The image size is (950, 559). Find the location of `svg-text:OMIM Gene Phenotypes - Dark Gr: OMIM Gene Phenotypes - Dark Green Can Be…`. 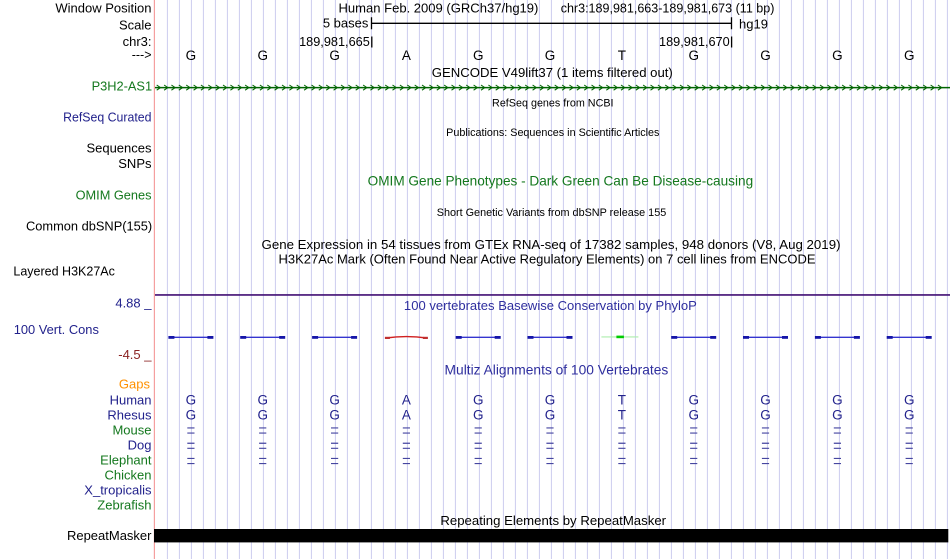

svg-text:OMIM Gene Phenotypes - Dark Gr: OMIM Gene Phenotypes - Dark Green Can Be… is located at coordinates (561, 181).